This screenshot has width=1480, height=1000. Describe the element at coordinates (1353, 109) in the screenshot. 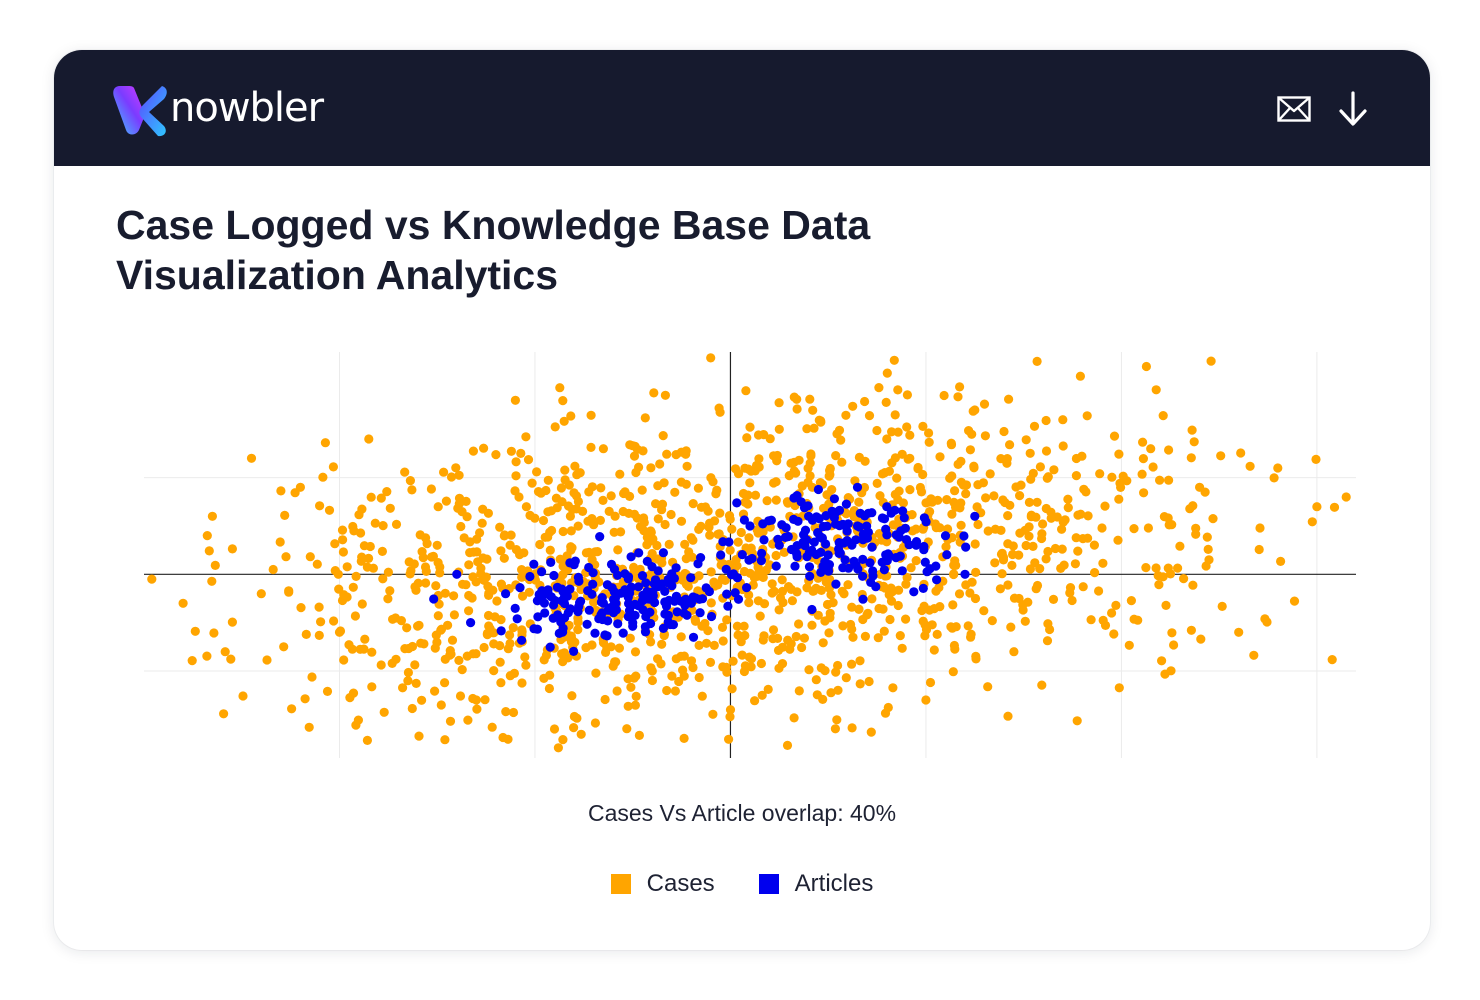

I see `download-button` at that location.